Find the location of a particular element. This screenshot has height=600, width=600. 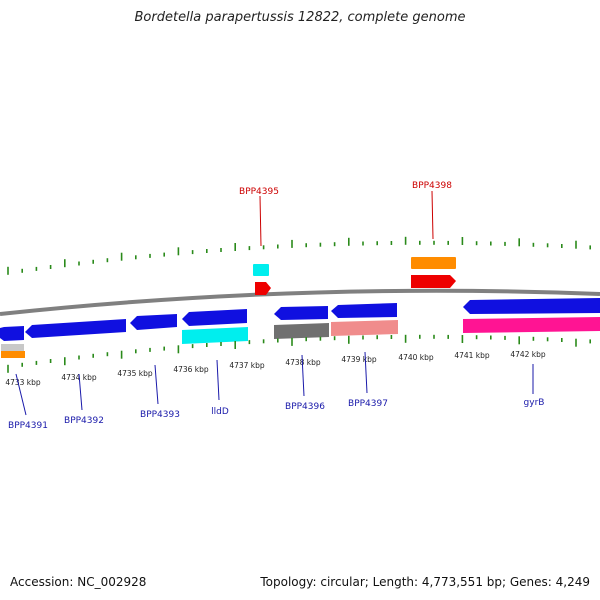

coordinate-label: 4735 kbp is located at coordinates (135, 373).